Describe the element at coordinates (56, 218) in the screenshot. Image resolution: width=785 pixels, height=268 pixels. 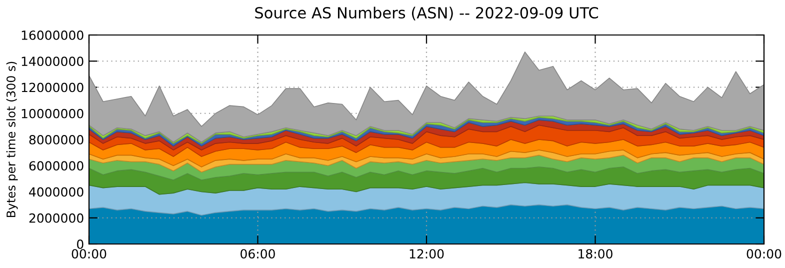
I see `y-tick-label: 2000000` at that location.